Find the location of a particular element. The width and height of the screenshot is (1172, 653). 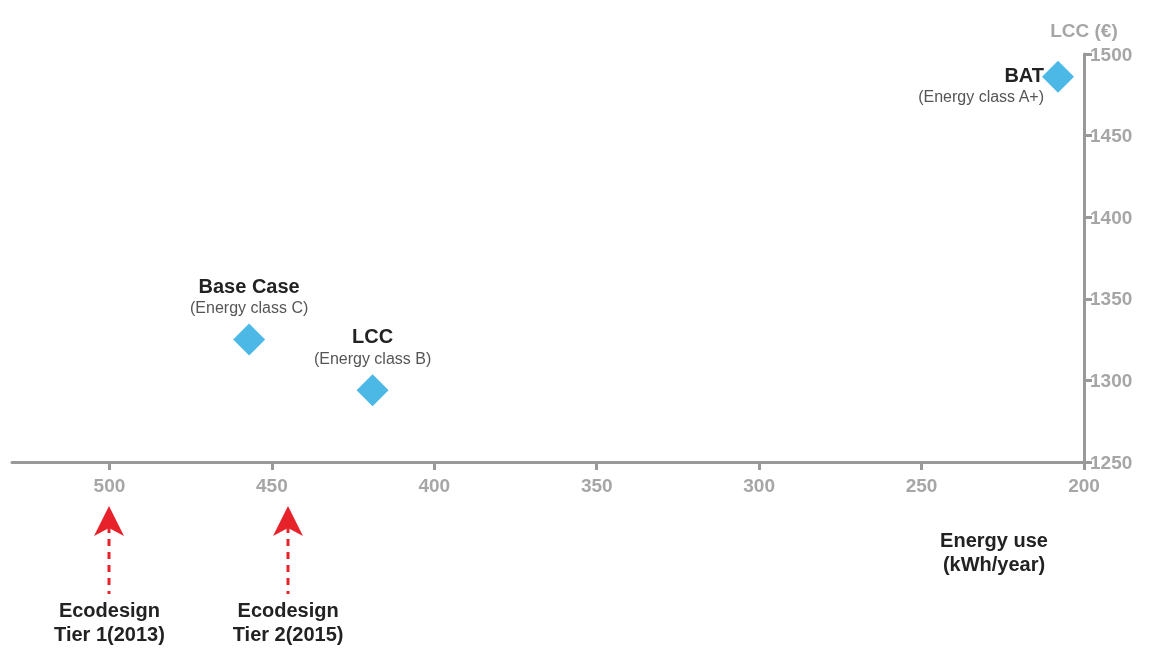

y-axis-title: LCC (€) is located at coordinates (1084, 30).